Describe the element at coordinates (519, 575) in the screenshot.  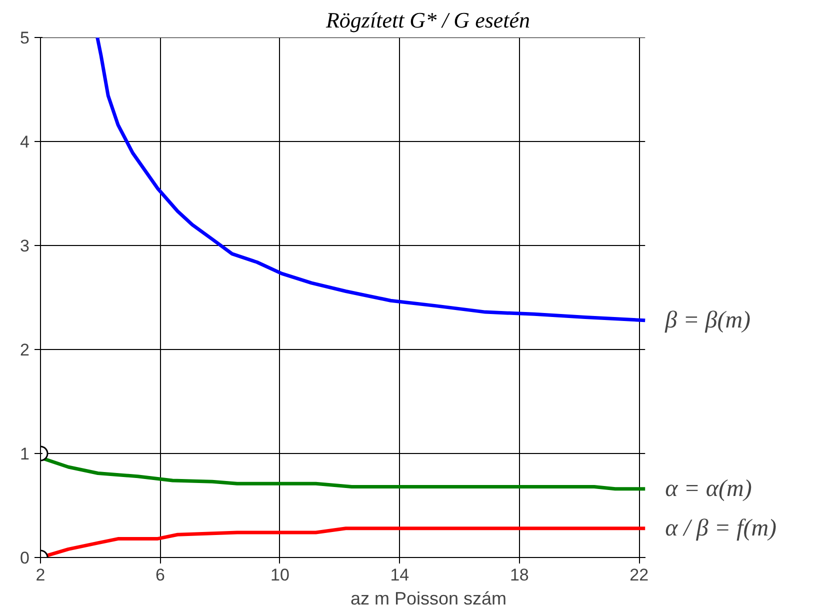
I see `x-tick-label: 18` at that location.